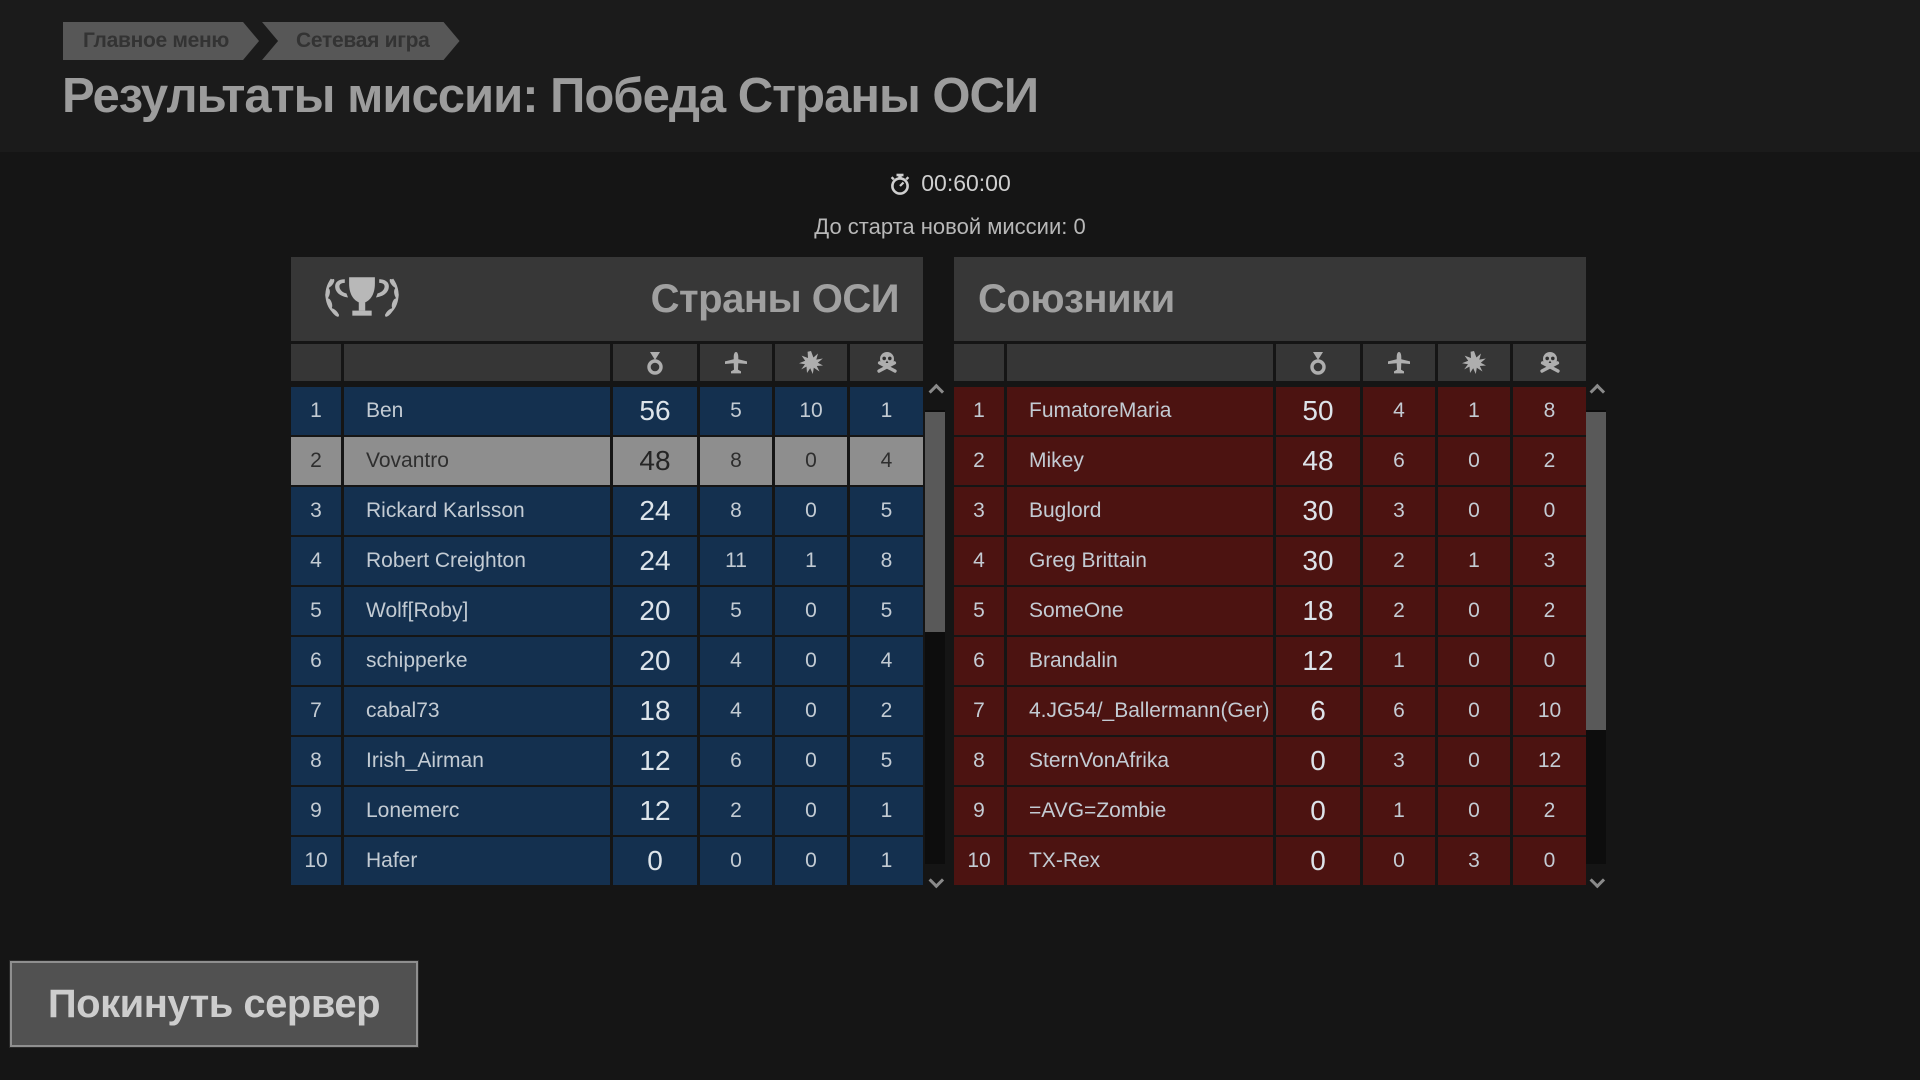 The height and width of the screenshot is (1080, 1920). I want to click on name-cell: Rickard Karlsson, so click(477, 511).